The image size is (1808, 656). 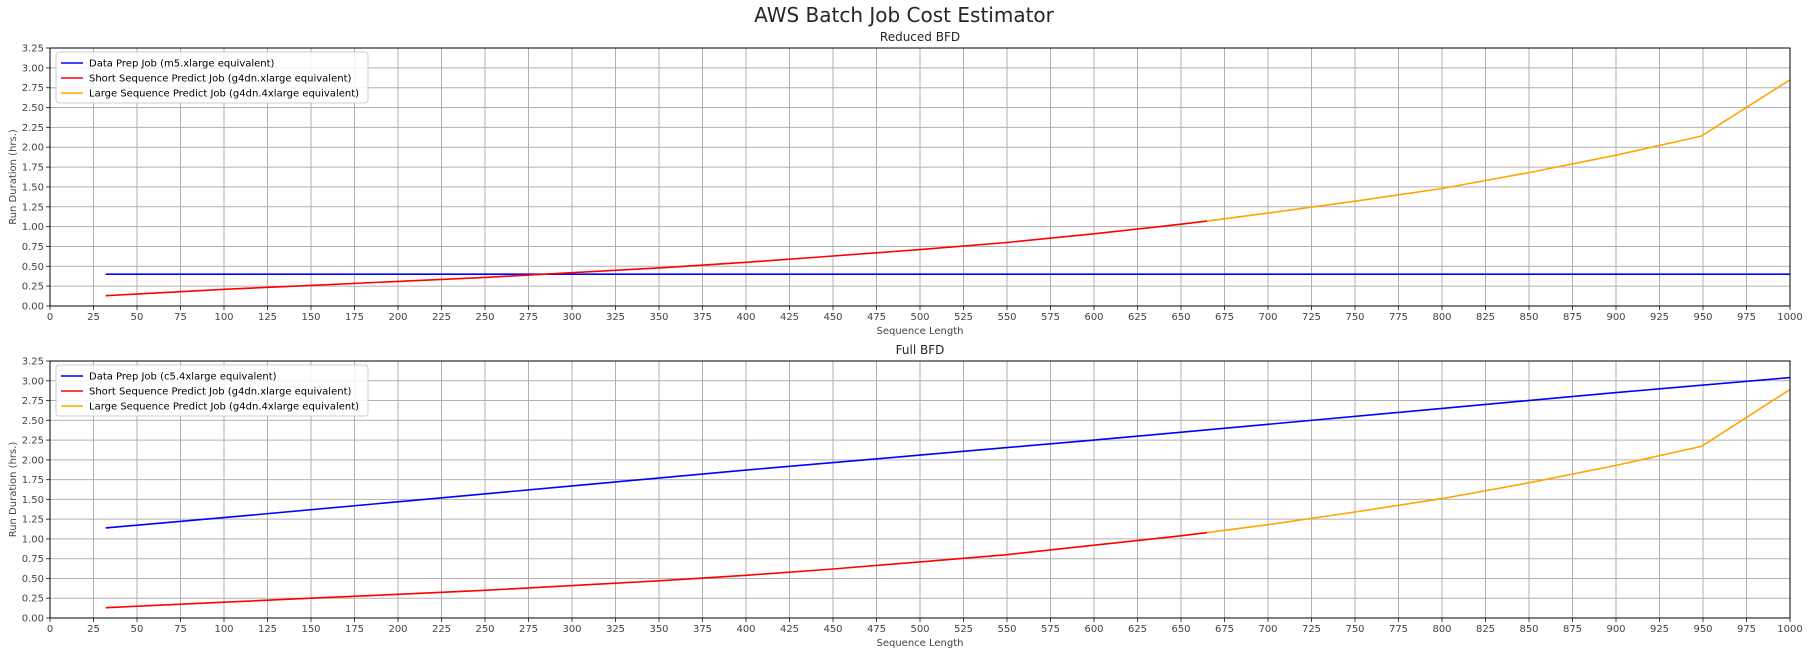 What do you see at coordinates (1093, 629) in the screenshot?
I see `x-tick-label: 600` at bounding box center [1093, 629].